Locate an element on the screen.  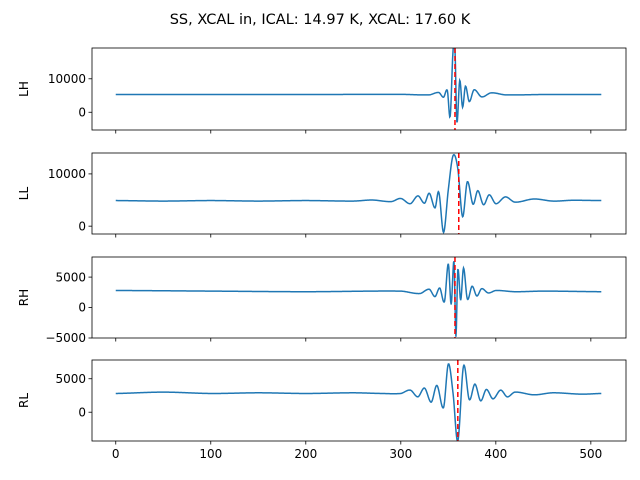
series-line-rh is located at coordinates (358, 299).